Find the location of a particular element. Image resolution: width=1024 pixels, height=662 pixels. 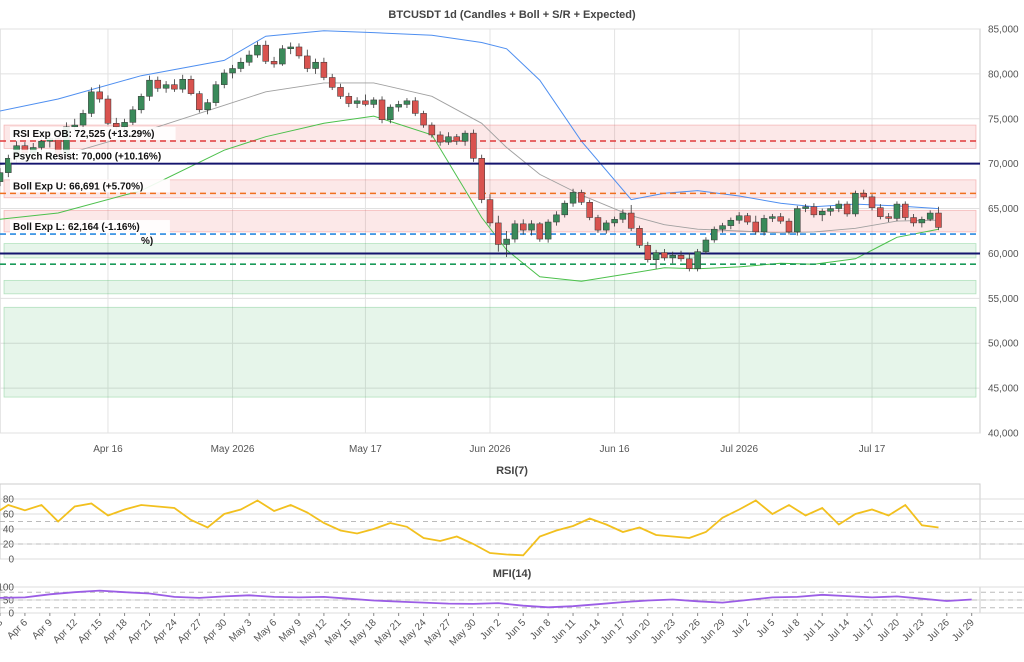

x-tick-label: Jun 2 is located at coordinates (490, 629).